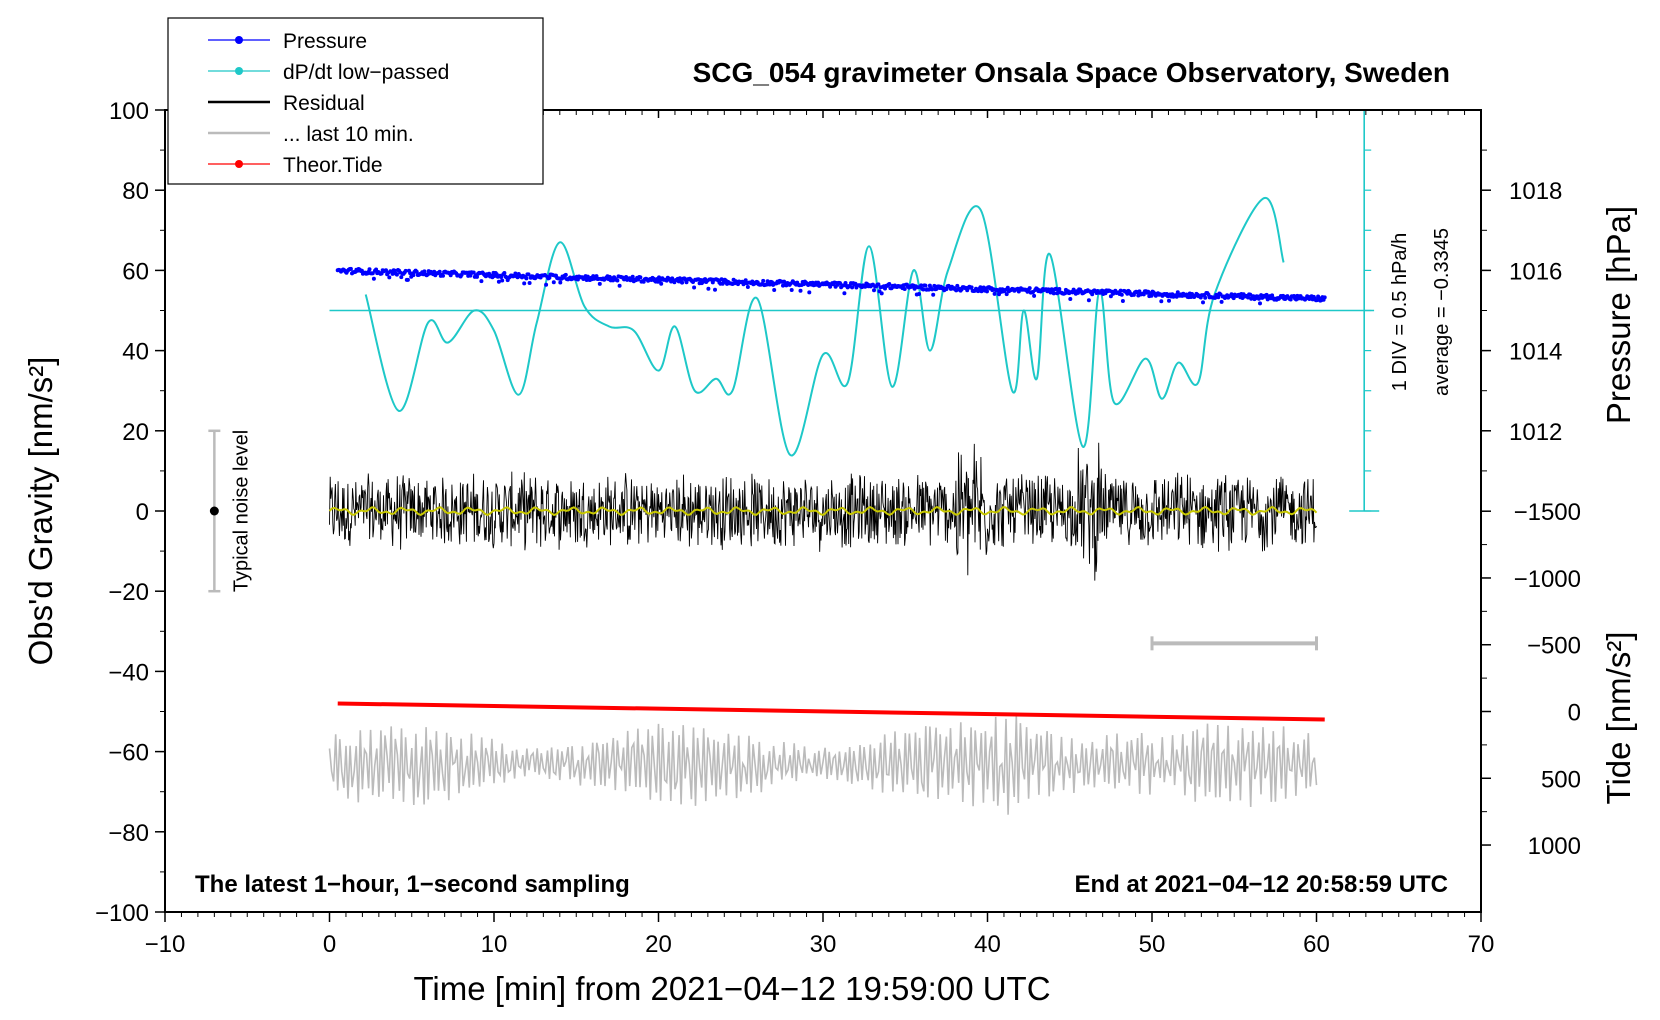  What do you see at coordinates (324, 103) in the screenshot?
I see `legend-label: Residual` at bounding box center [324, 103].